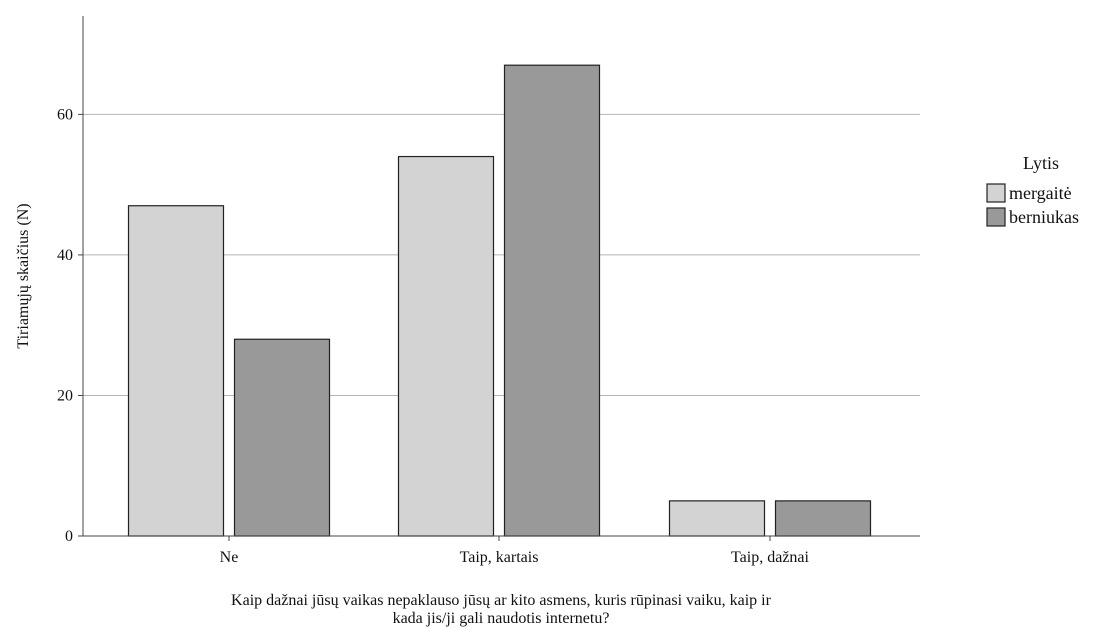  Describe the element at coordinates (996, 193) in the screenshot. I see `legend-swatch-mergaitė` at that location.